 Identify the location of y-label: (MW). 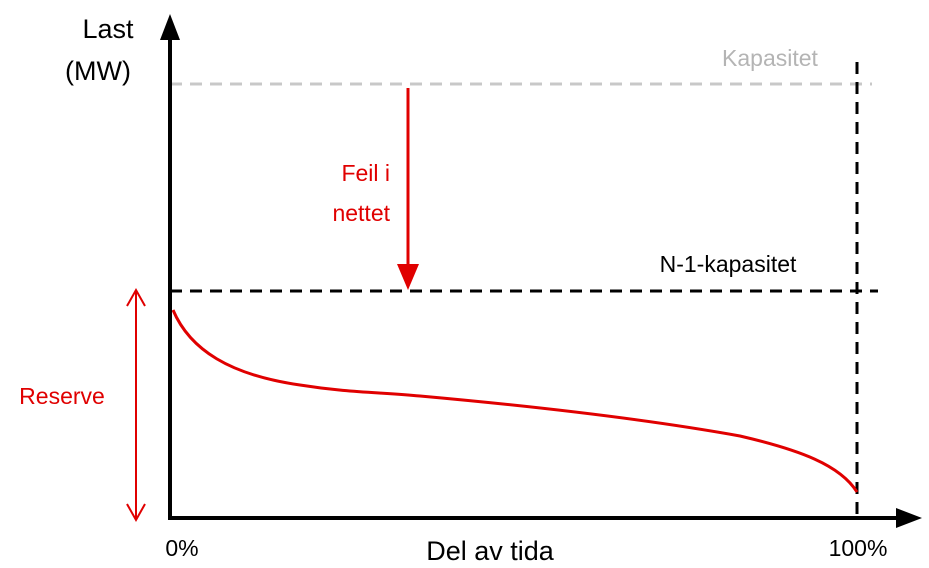
(98, 71).